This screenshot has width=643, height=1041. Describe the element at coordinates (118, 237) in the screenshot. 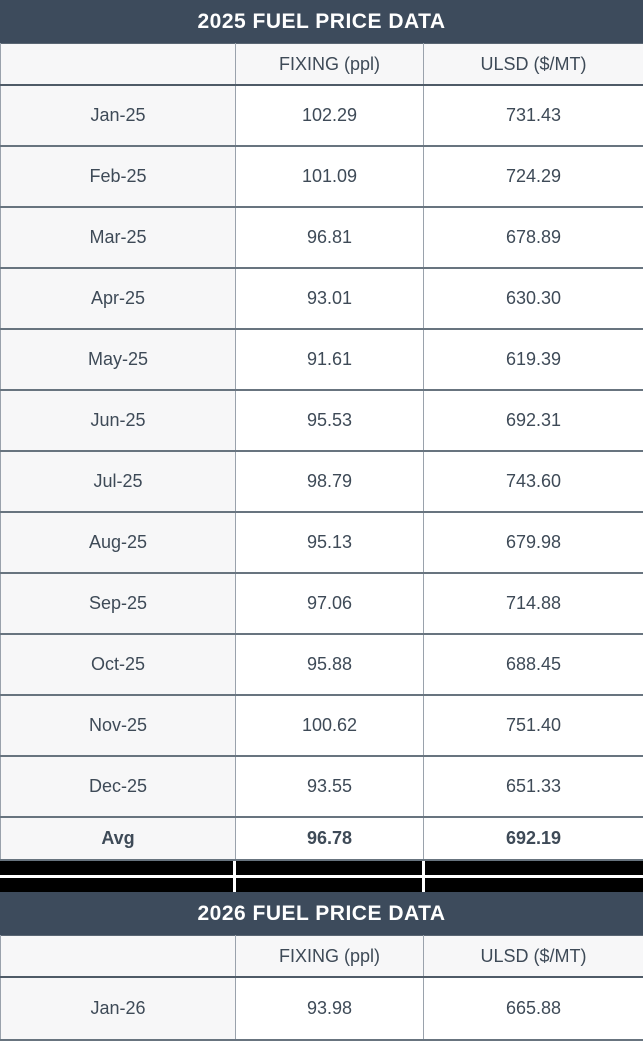

I see `month-cell: Mar-25` at that location.